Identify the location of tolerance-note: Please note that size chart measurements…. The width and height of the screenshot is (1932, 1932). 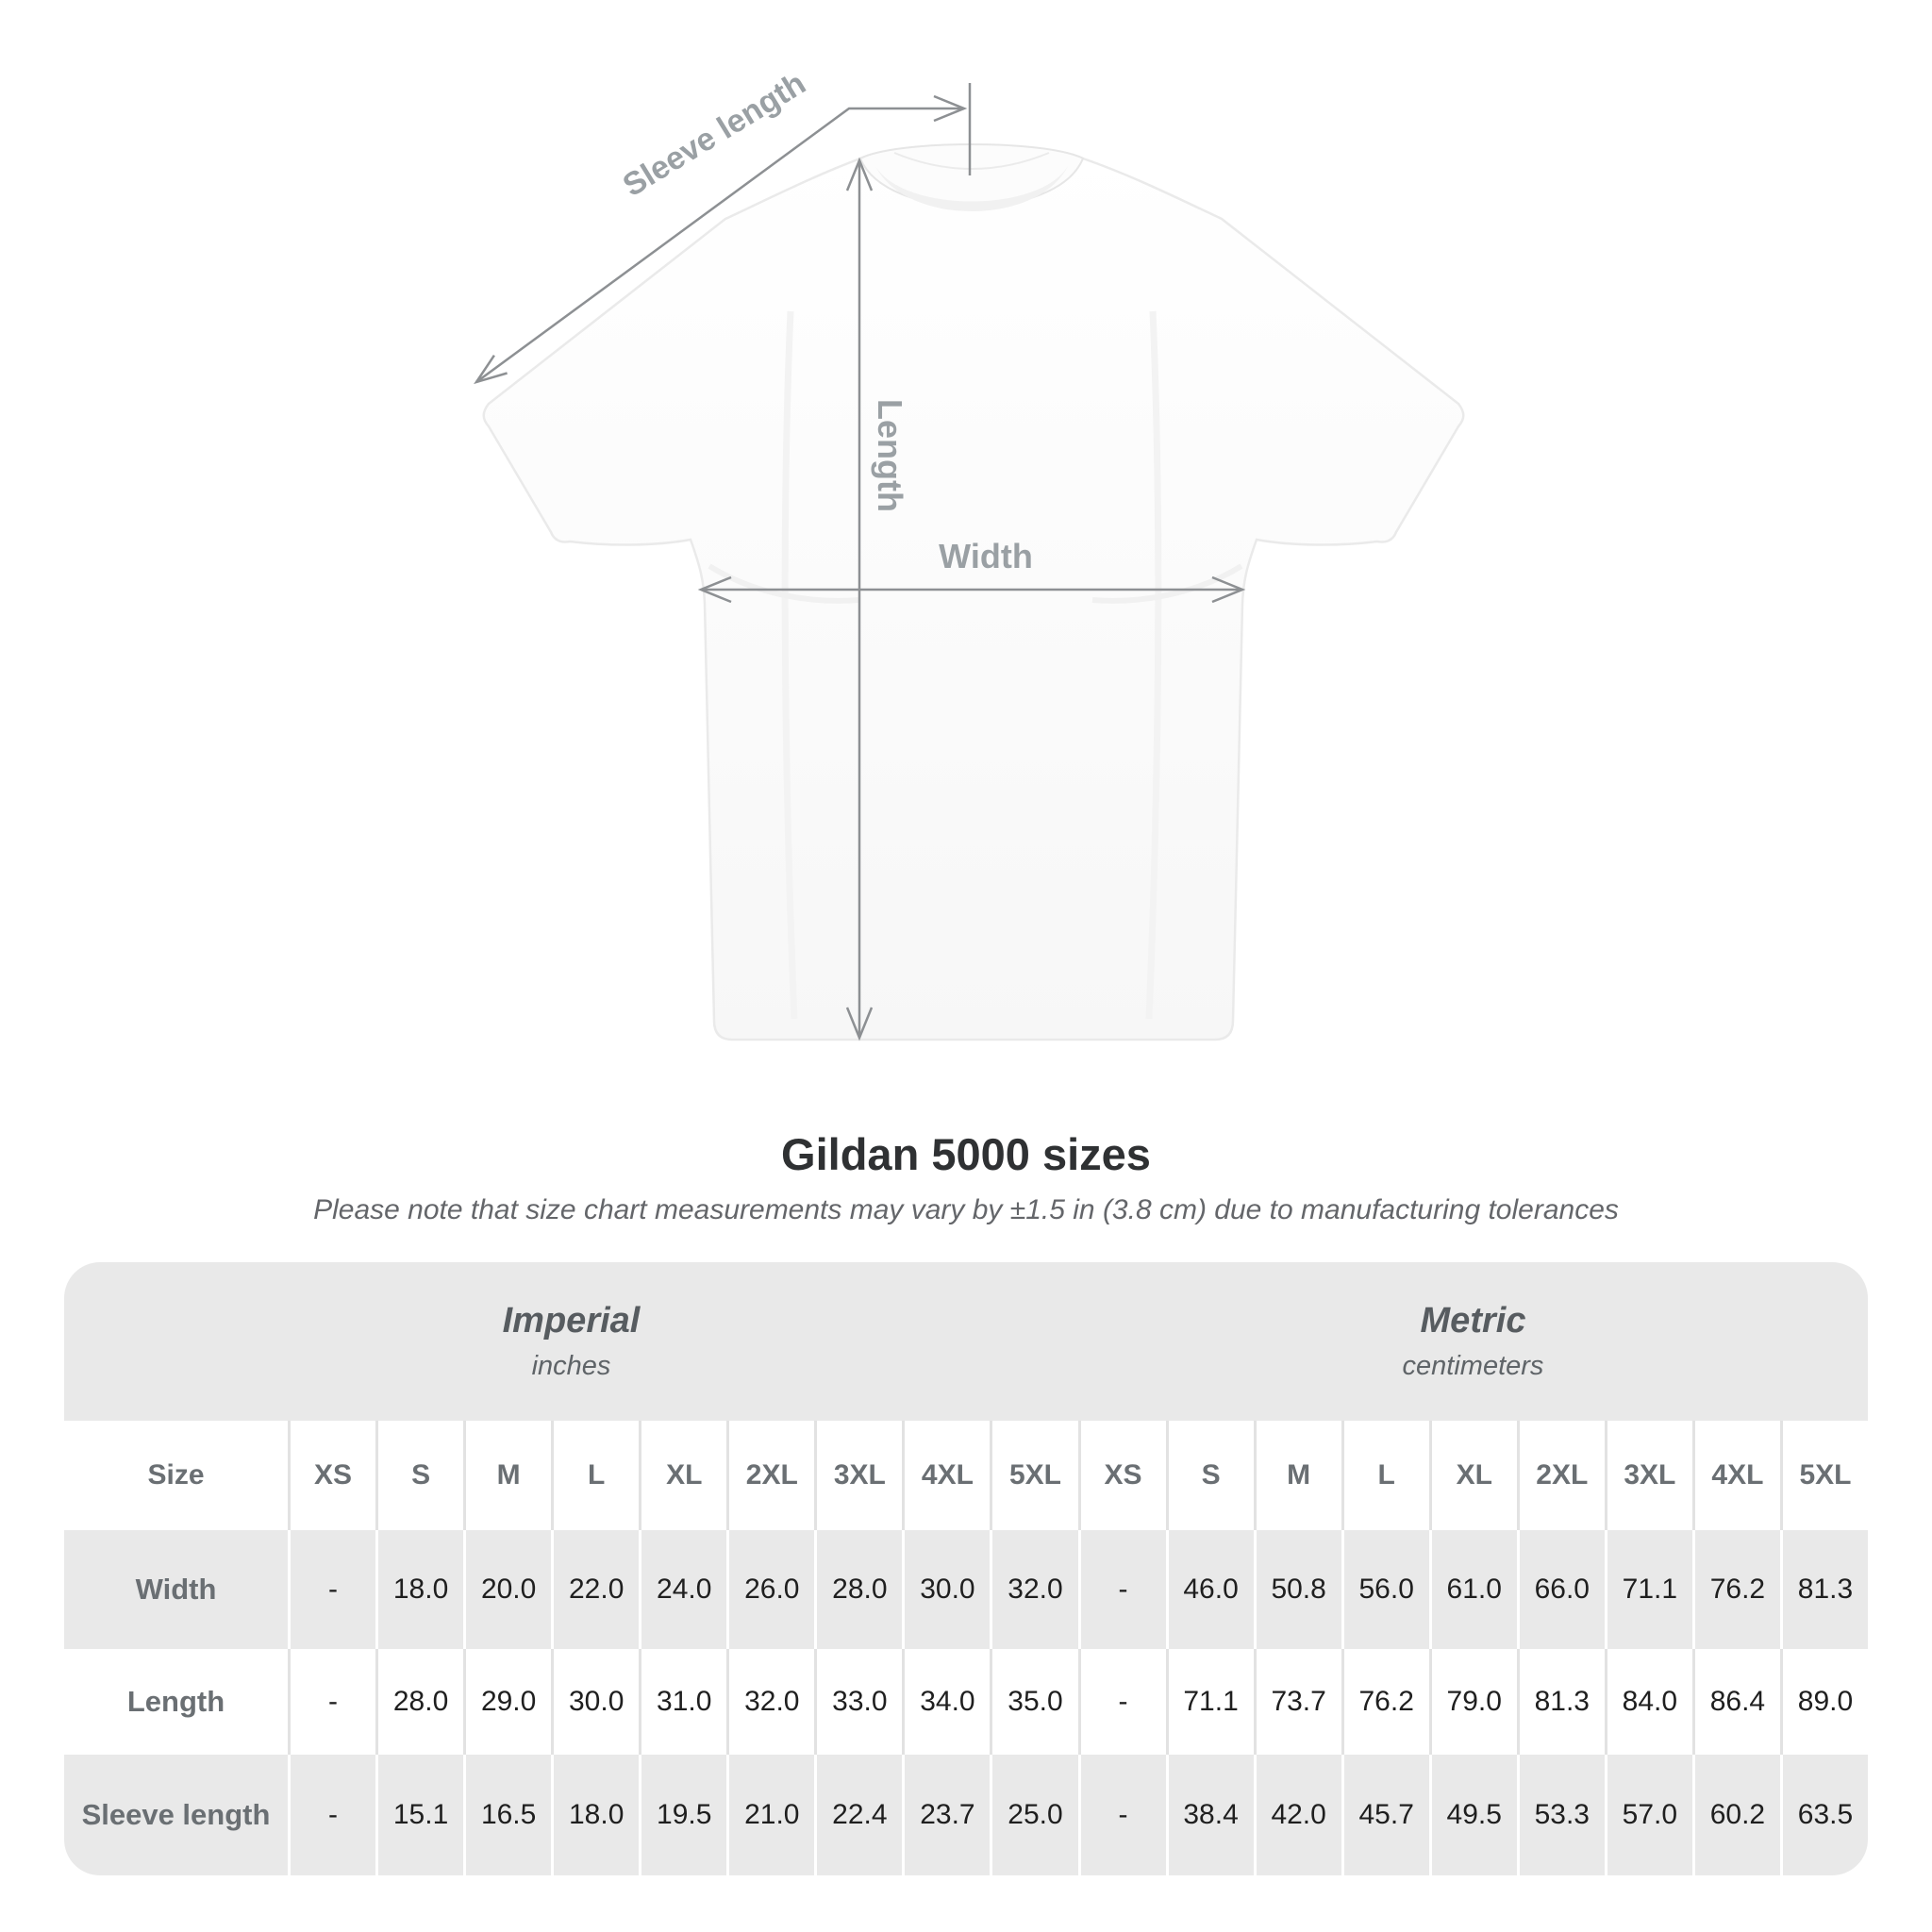
(966, 1209).